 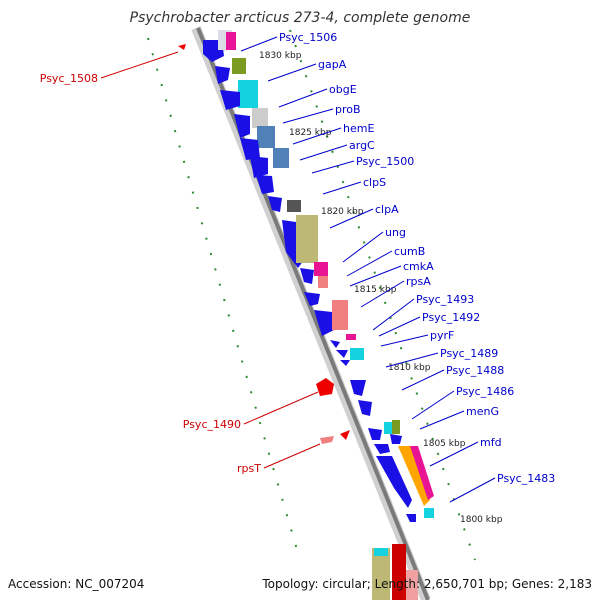 I want to click on reverse-gene-label: Psyc_1490, so click(x=212, y=424).